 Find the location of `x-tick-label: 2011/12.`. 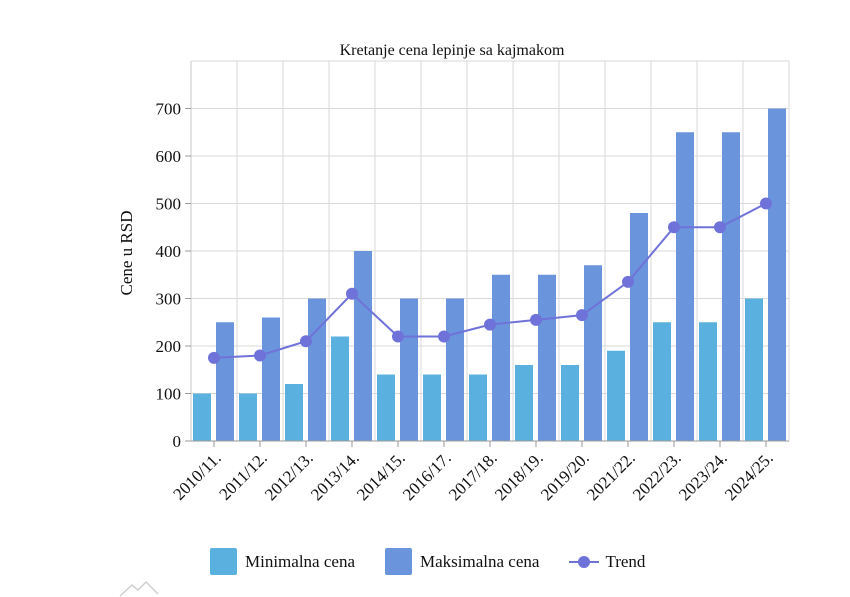

x-tick-label: 2011/12. is located at coordinates (242, 475).